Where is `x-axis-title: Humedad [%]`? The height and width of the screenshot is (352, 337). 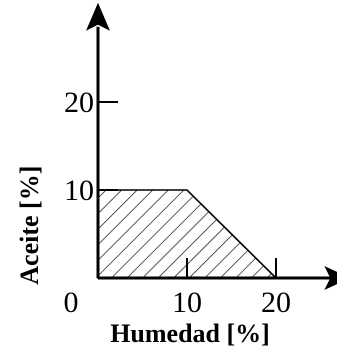 x-axis-title: Humedad [%] is located at coordinates (190, 333).